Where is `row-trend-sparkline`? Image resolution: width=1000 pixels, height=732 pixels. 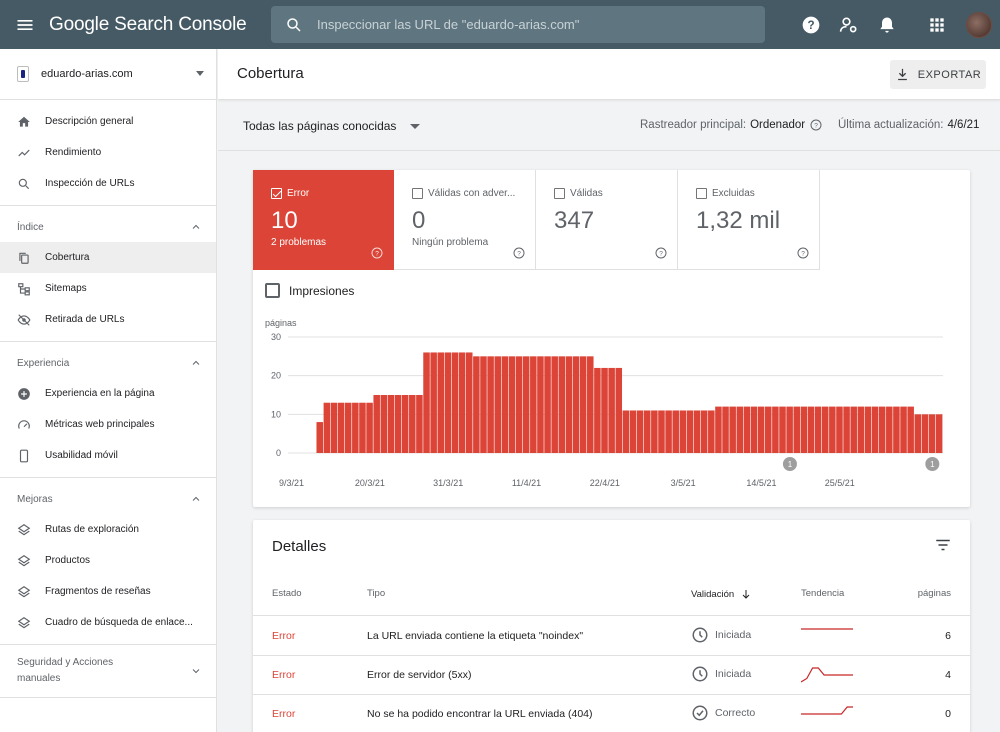 row-trend-sparkline is located at coordinates (827, 710).